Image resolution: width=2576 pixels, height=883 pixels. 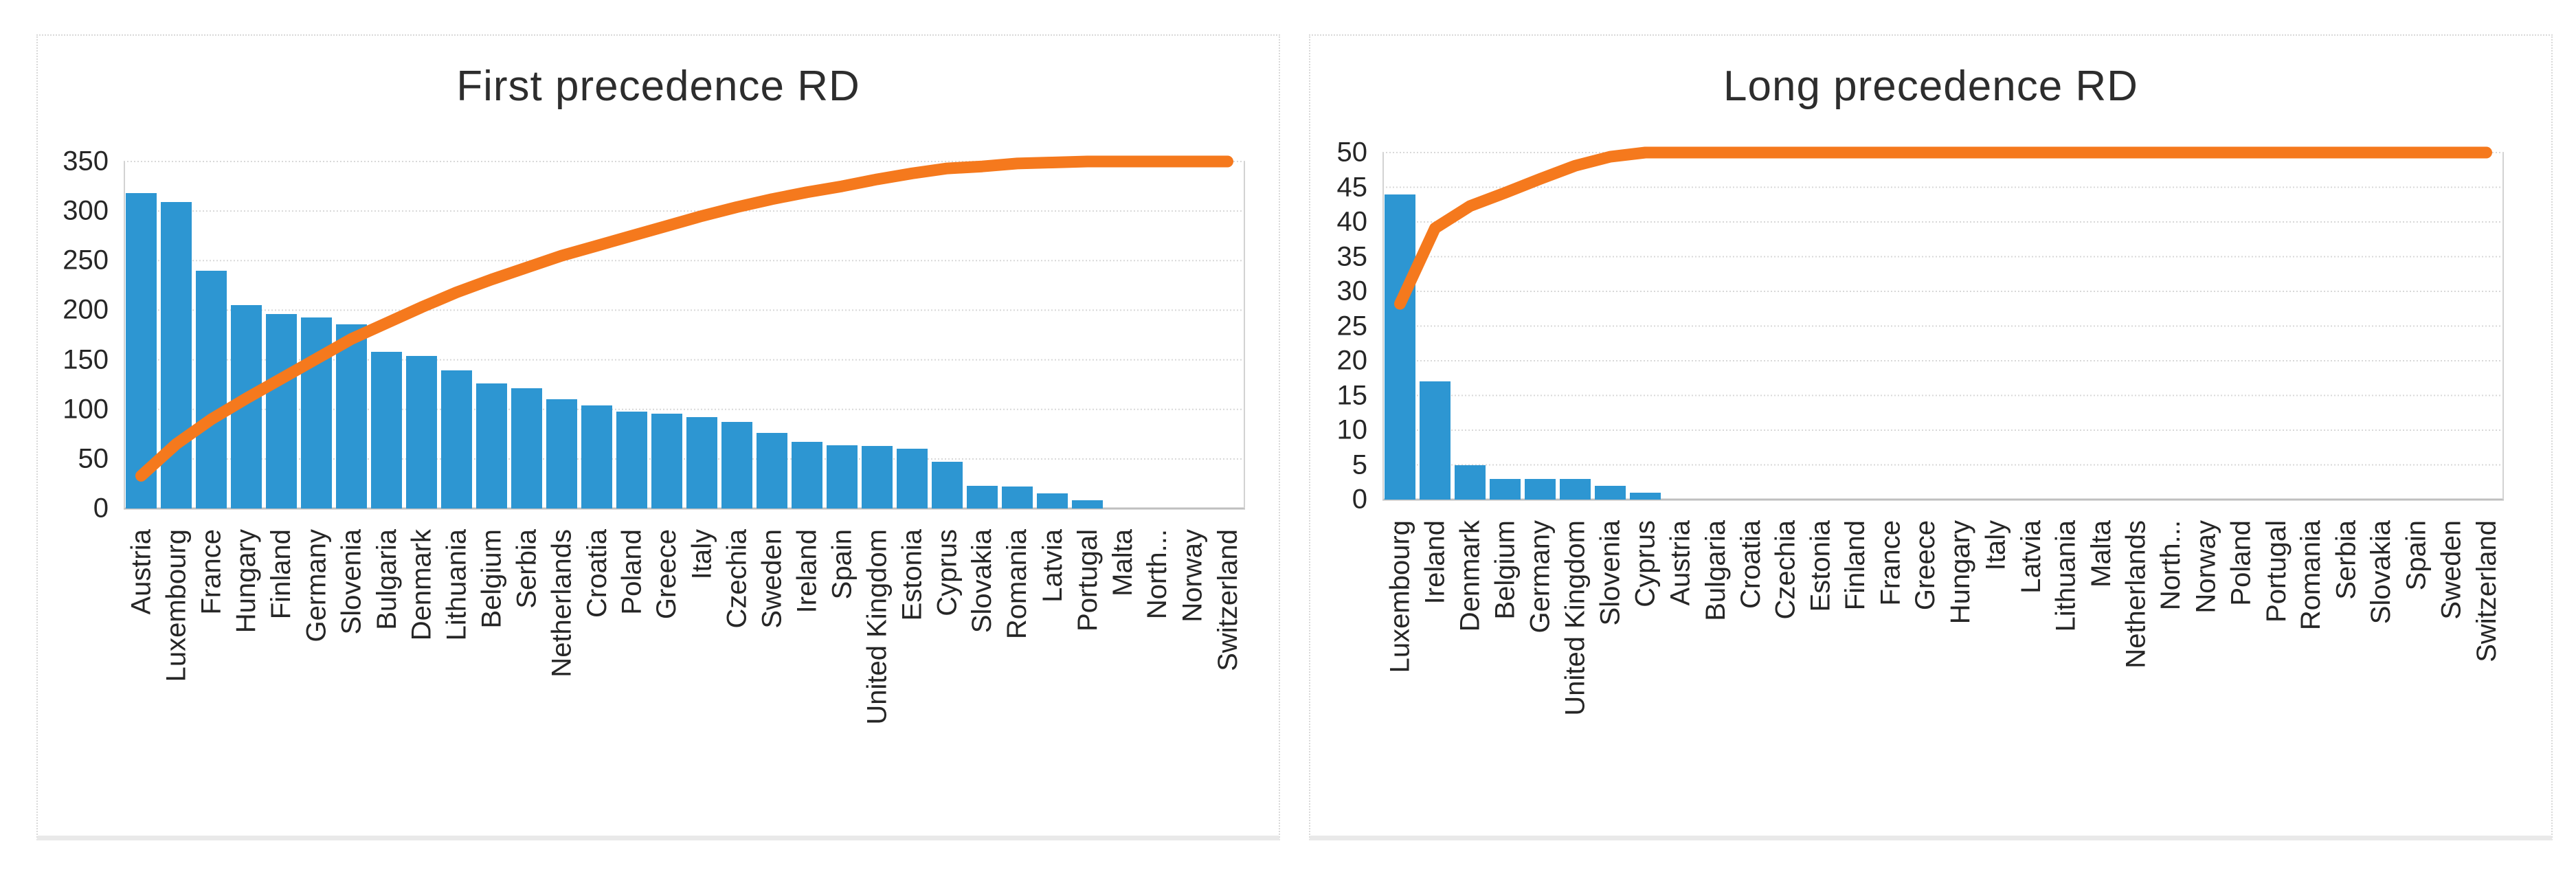 What do you see at coordinates (1855, 668) in the screenshot?
I see `x-label-slot: Finland` at bounding box center [1855, 668].